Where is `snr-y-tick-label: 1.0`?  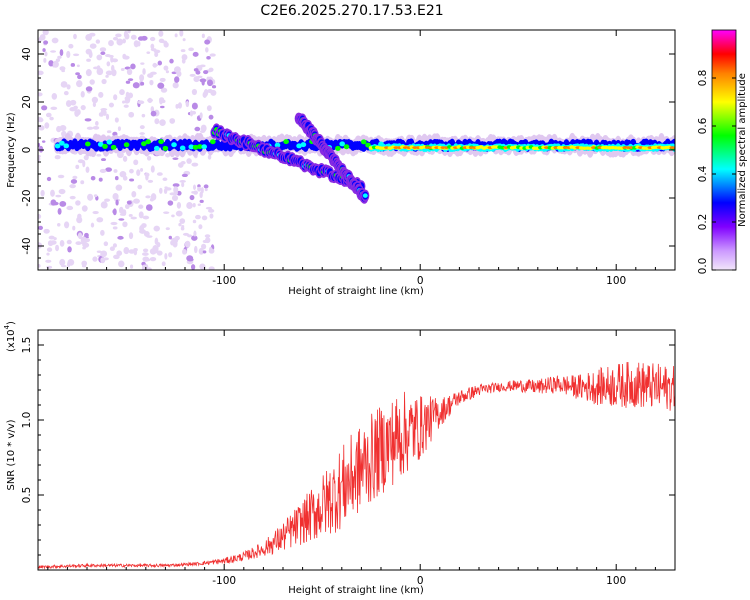 snr-y-tick-label: 1.0 is located at coordinates (27, 420).